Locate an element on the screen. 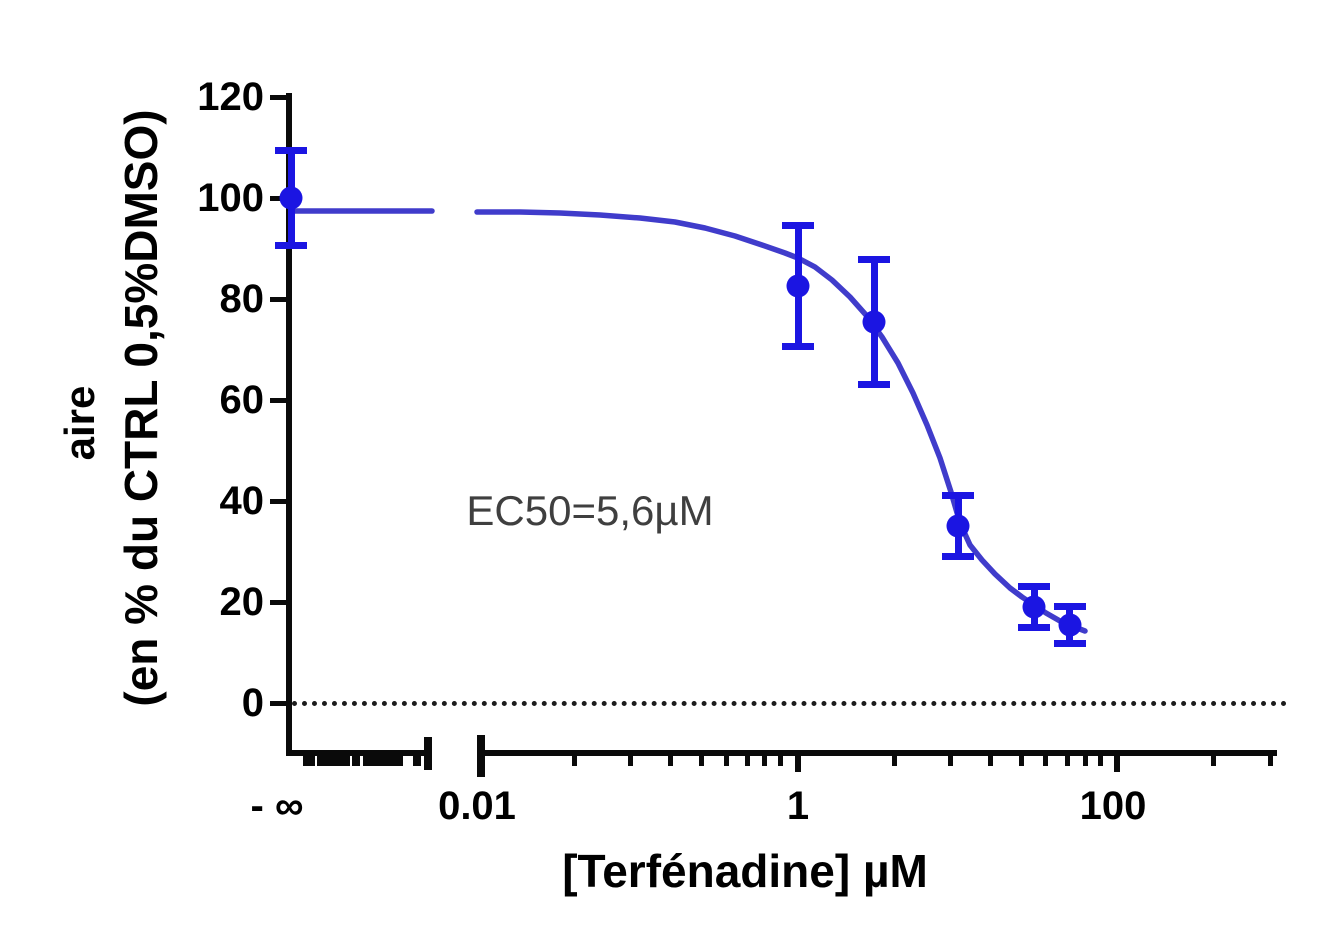 Image resolution: width=1340 pixels, height=950 pixels. x-tick-label: 0.01 is located at coordinates (477, 806).